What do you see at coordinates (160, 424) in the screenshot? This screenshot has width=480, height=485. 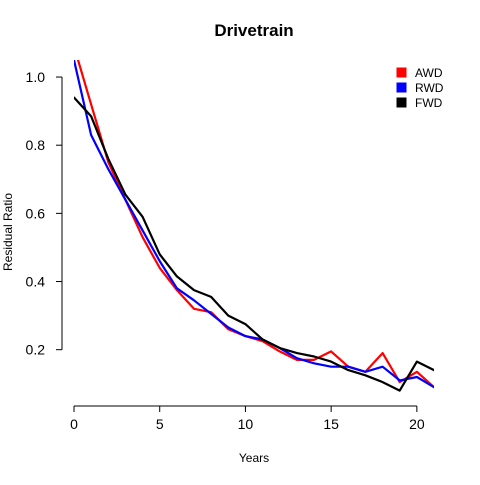 I see `x-tick-label: 5` at bounding box center [160, 424].